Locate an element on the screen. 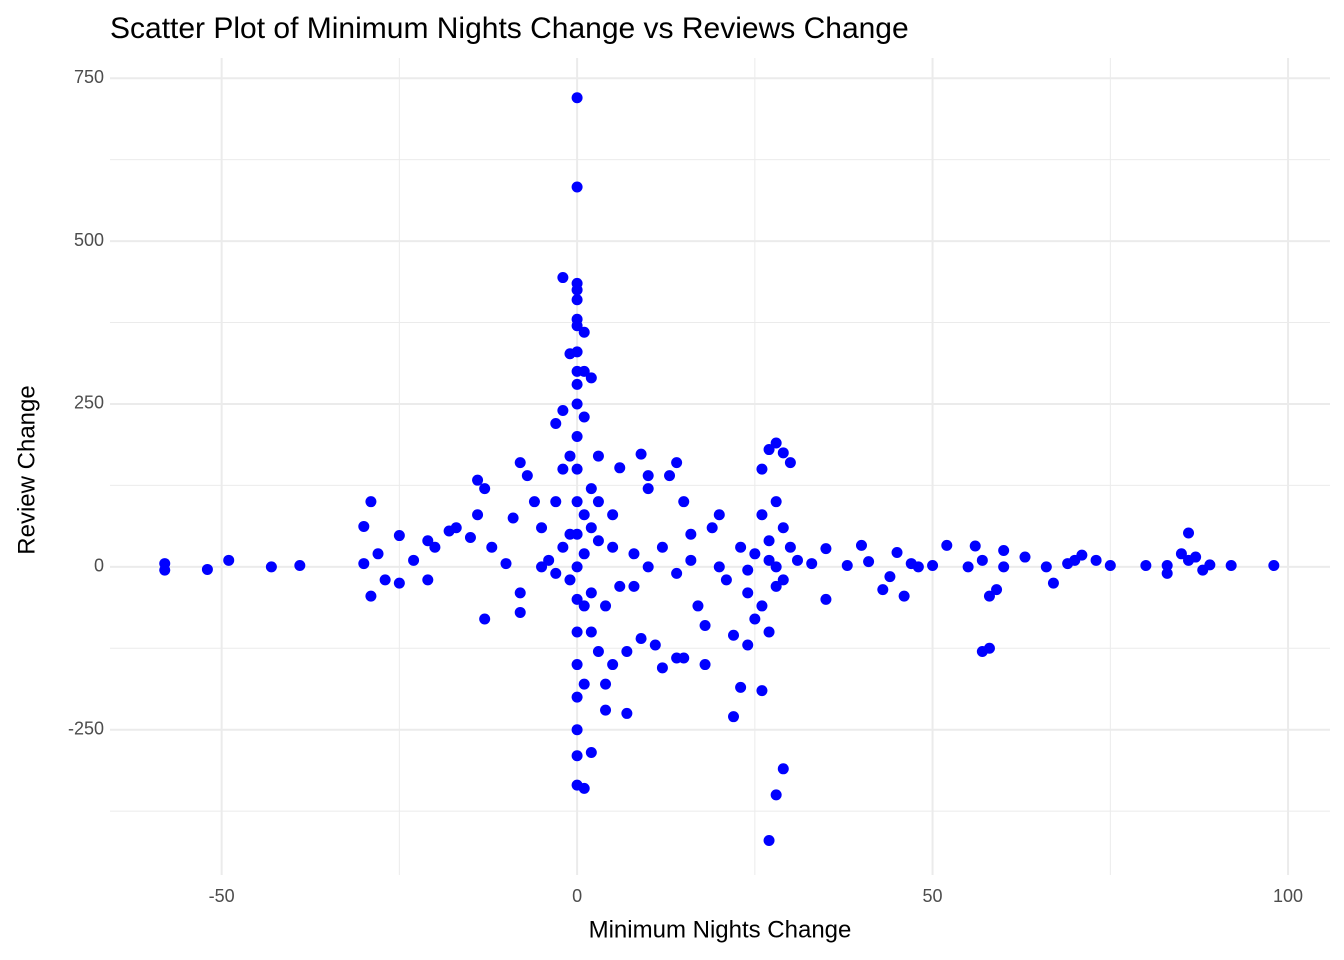  x-tick-label: 0 is located at coordinates (577, 896).